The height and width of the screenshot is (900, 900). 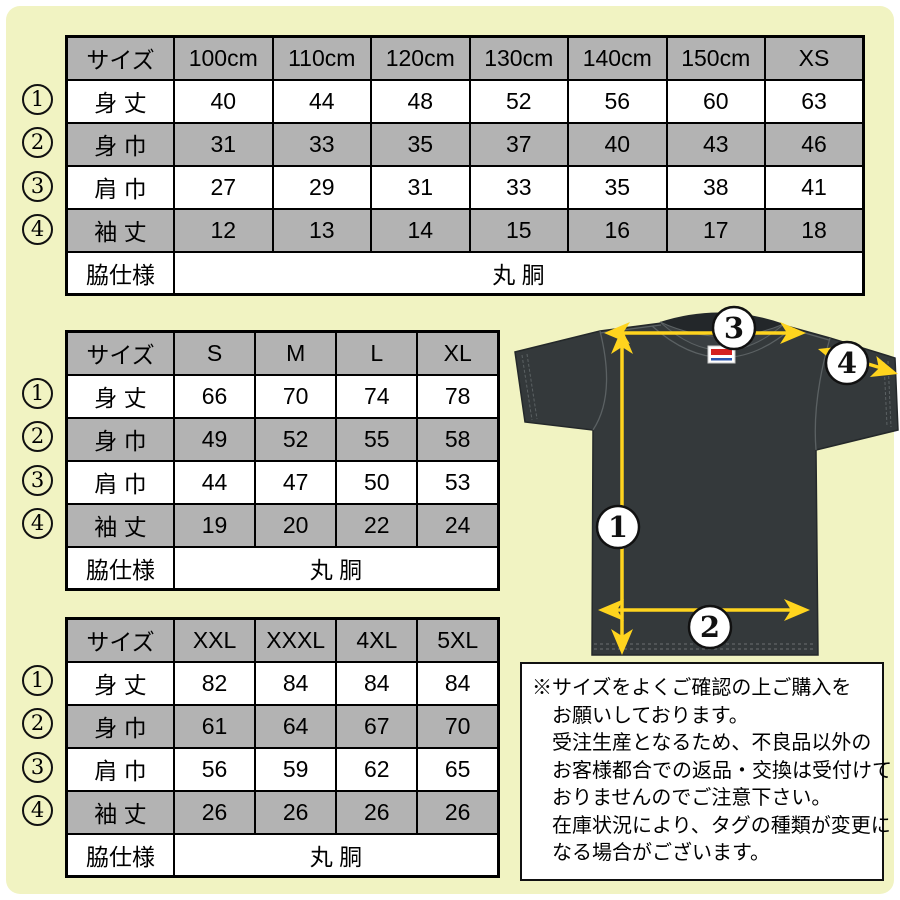 What do you see at coordinates (814, 230) in the screenshot?
I see `measure-value-cell: 18` at bounding box center [814, 230].